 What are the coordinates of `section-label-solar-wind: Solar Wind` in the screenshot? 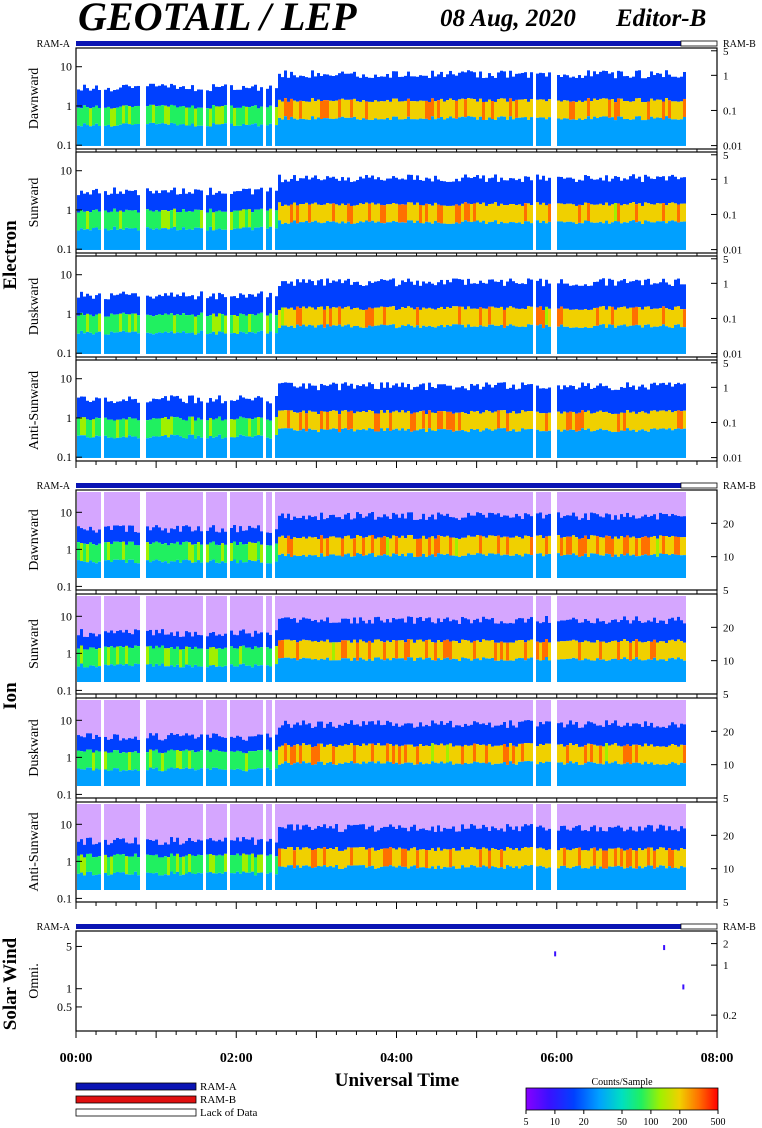 It's located at (10, 983).